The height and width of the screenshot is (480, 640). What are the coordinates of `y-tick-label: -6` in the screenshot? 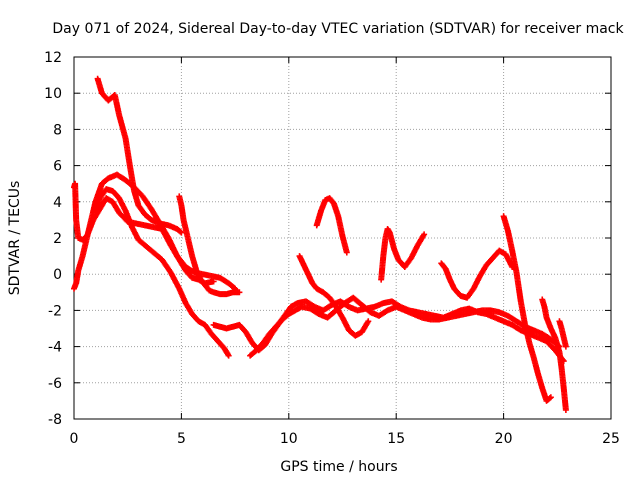 It's located at (55, 384).